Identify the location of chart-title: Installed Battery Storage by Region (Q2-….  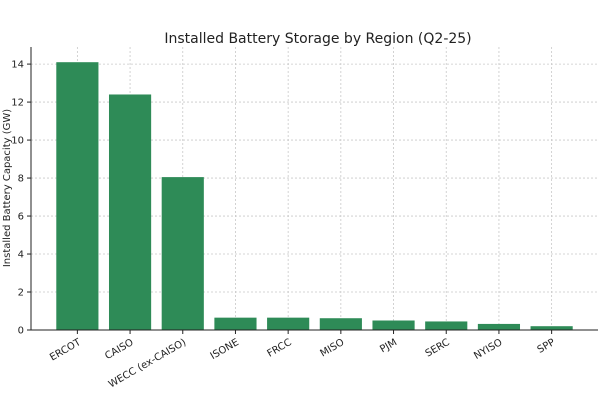
(317, 39).